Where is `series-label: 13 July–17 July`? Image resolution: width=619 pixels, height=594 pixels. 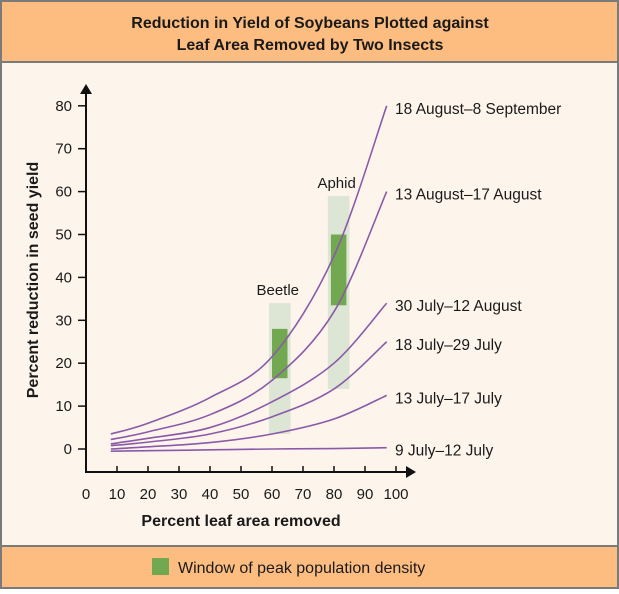 series-label: 13 July–17 July is located at coordinates (448, 398).